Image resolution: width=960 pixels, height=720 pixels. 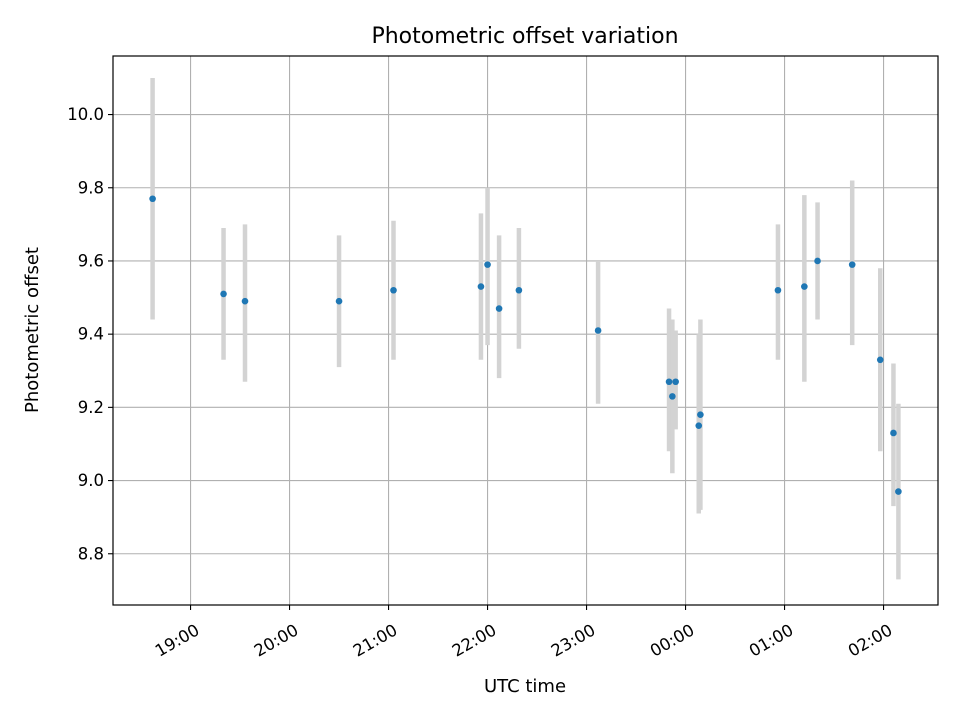 I want to click on y-axis-label: Photometric offset, so click(x=32, y=330).